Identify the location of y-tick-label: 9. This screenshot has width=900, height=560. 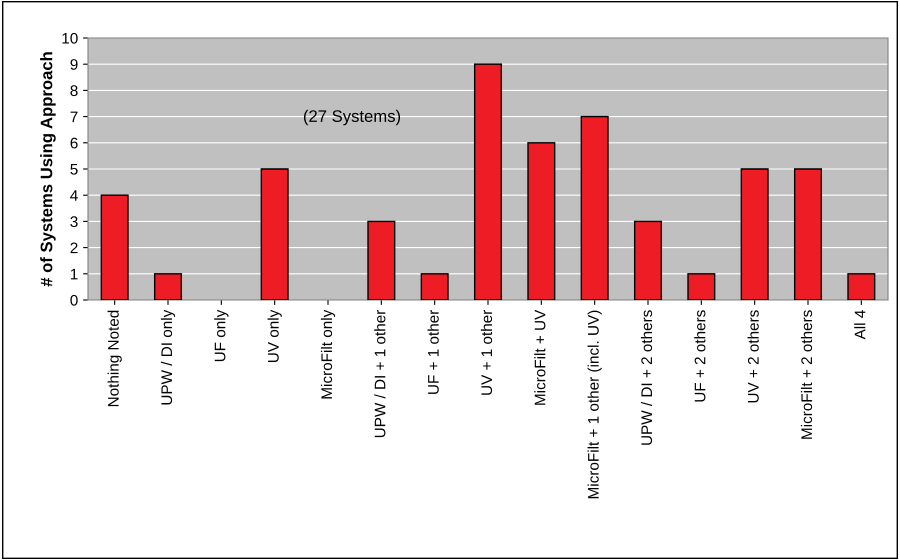
(74, 64).